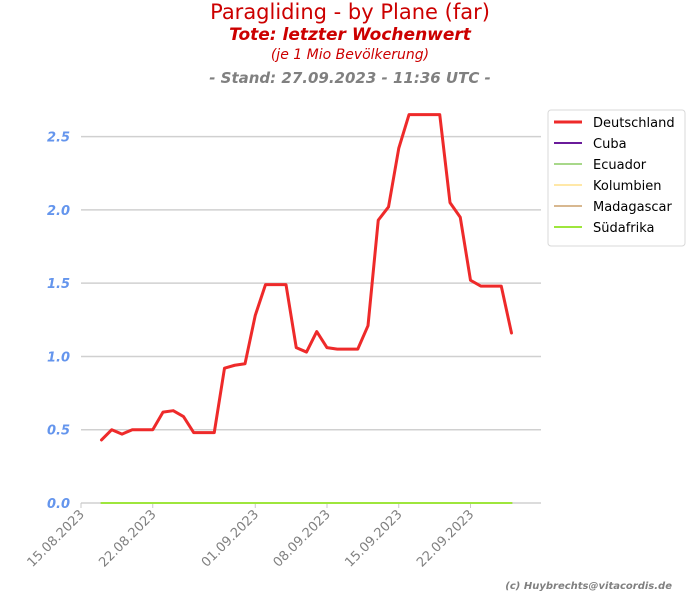 This screenshot has width=700, height=600. I want to click on legend-entry: Kolumbien, so click(627, 186).